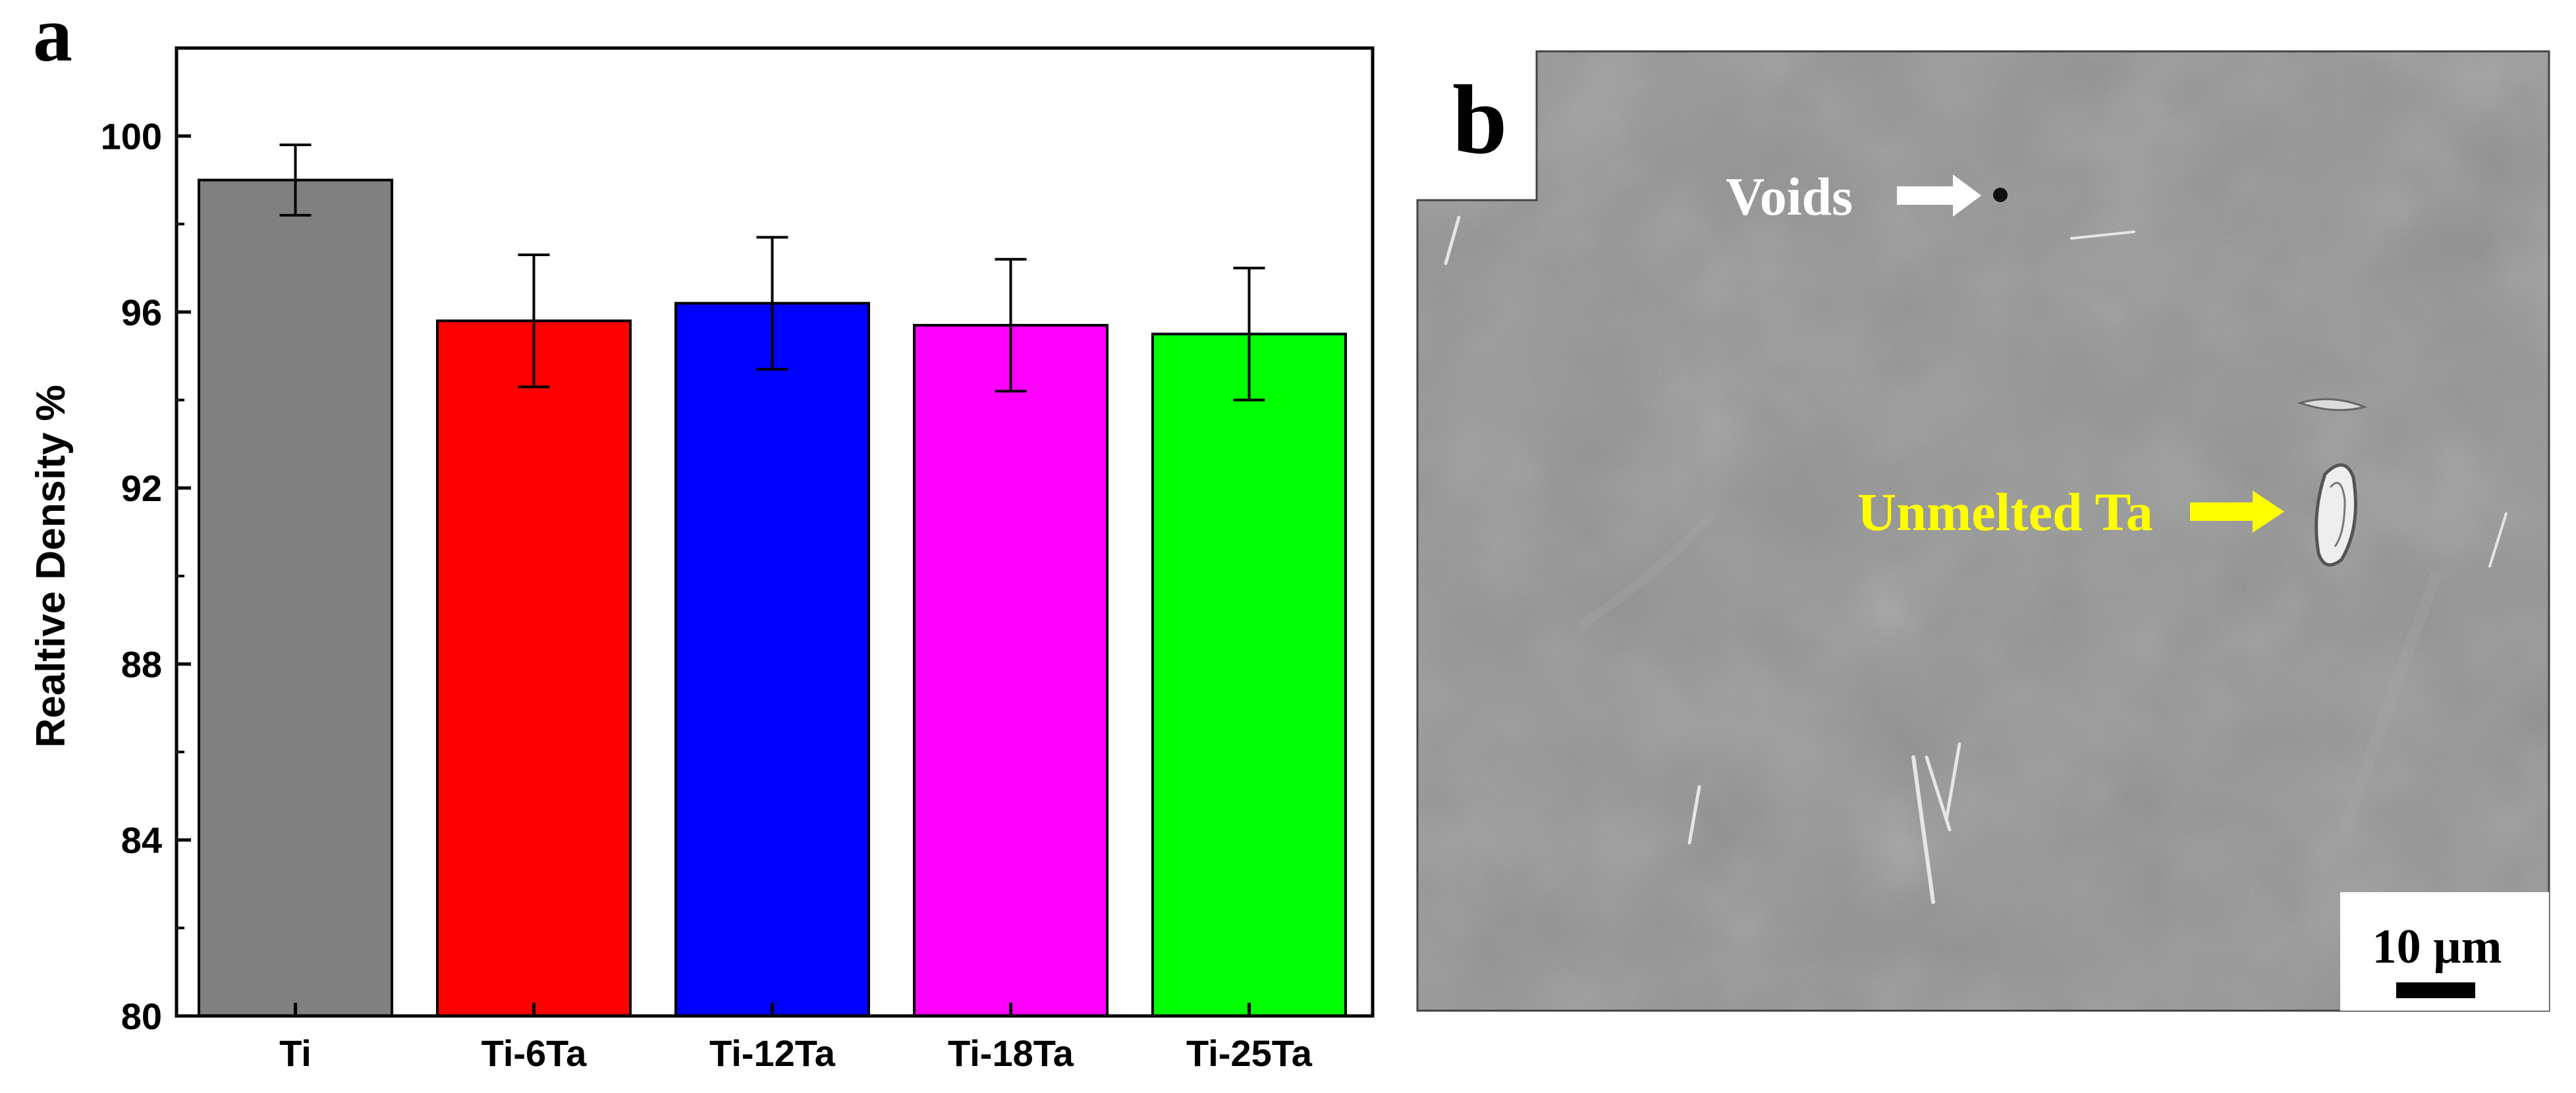 This screenshot has width=2576, height=1093. I want to click on void-mark, so click(2000, 195).